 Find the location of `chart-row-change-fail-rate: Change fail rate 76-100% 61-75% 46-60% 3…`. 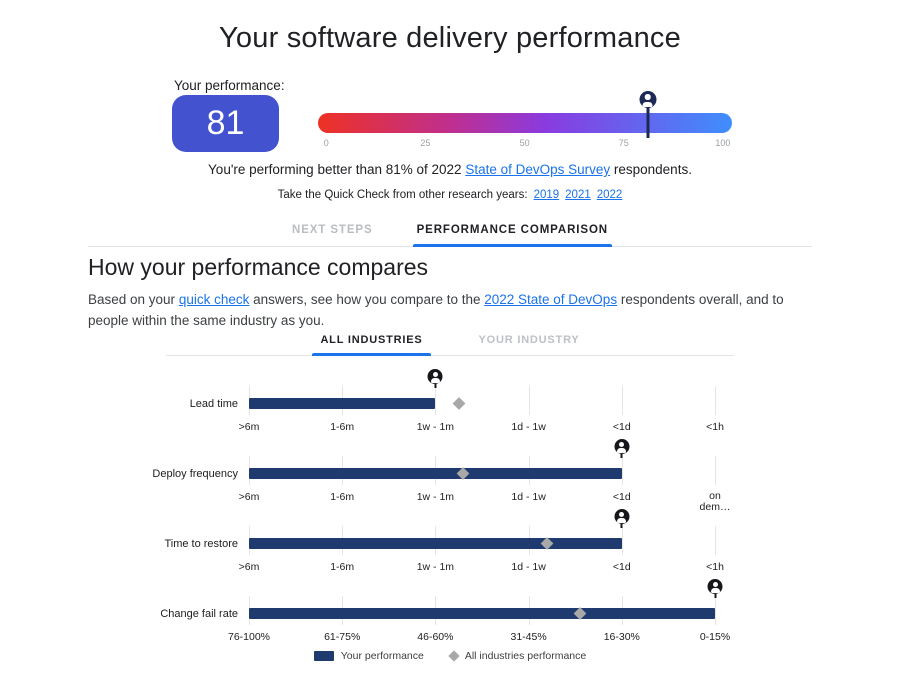

chart-row-change-fail-rate: Change fail rate 76-100% 61-75% 46-60% 3… is located at coordinates (445, 605).